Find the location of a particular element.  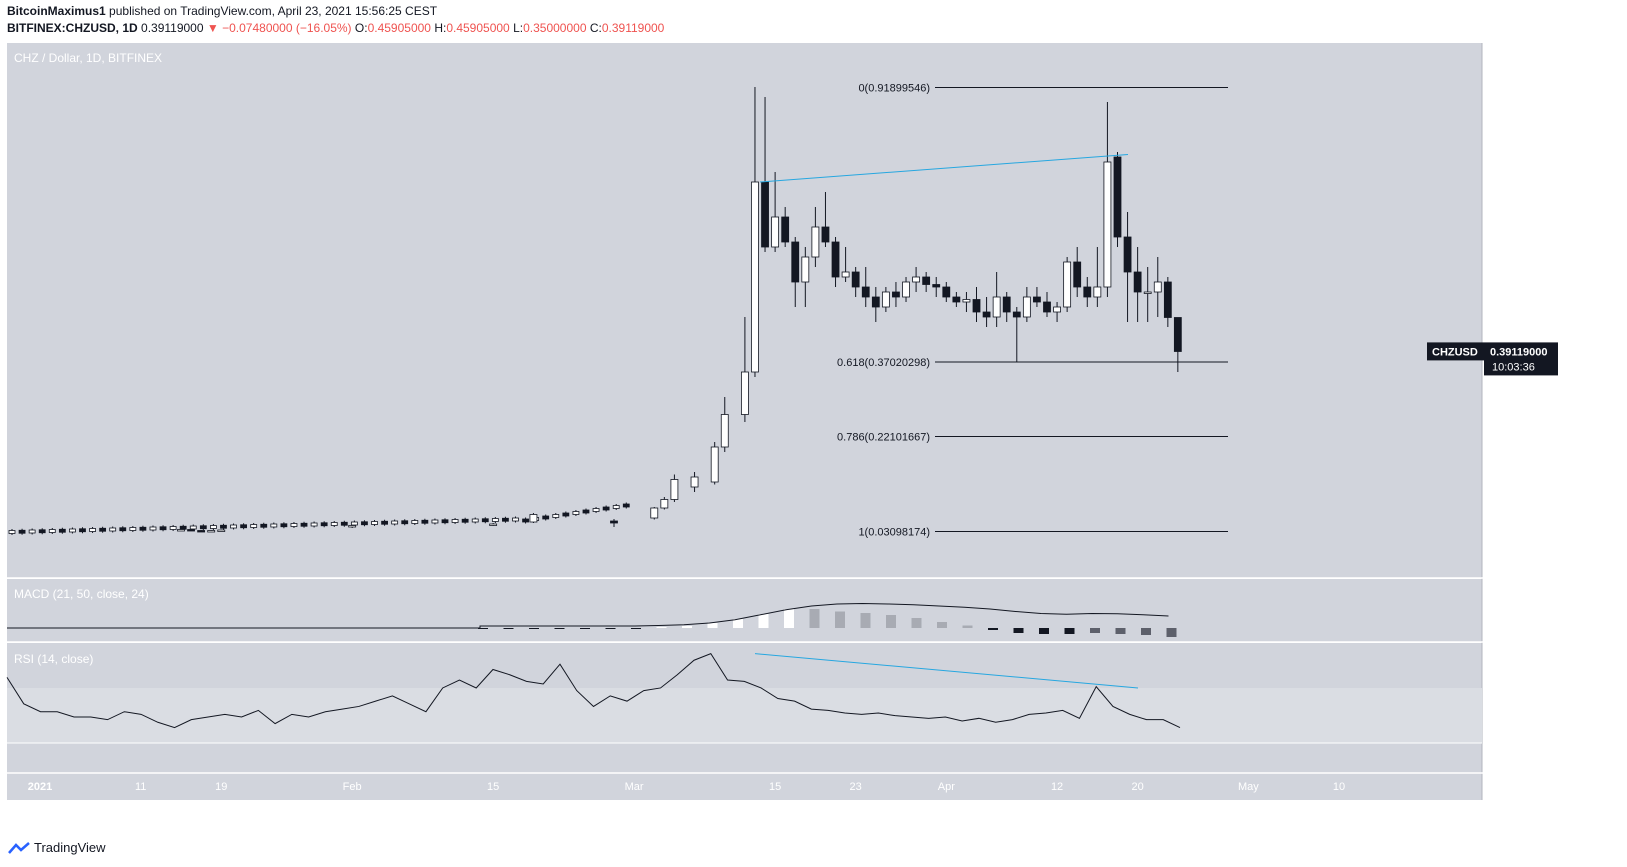

price-tag-countdown: 10:03:36 is located at coordinates (1513, 367).